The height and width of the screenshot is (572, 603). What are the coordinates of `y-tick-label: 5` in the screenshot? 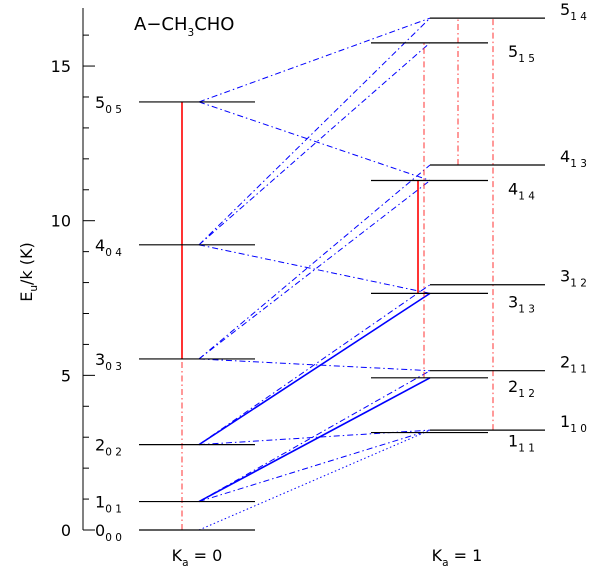 It's located at (66, 375).